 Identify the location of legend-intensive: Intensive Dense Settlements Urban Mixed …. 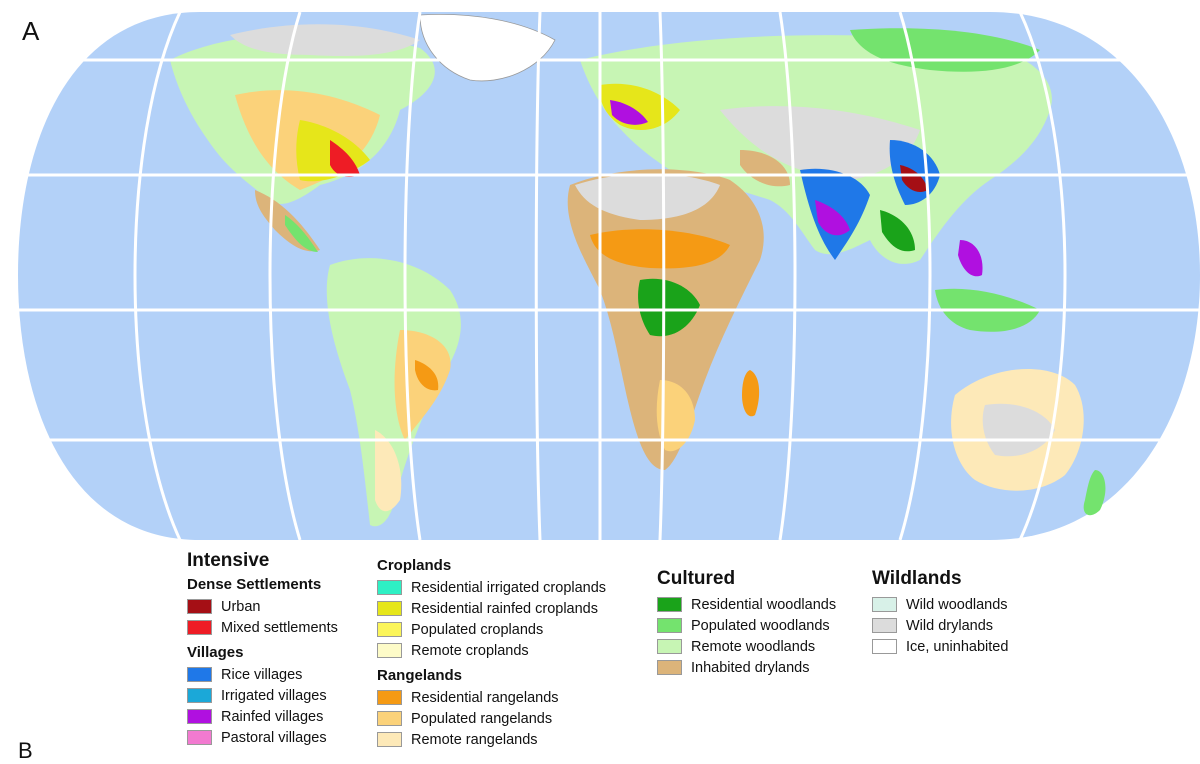
(262, 649).